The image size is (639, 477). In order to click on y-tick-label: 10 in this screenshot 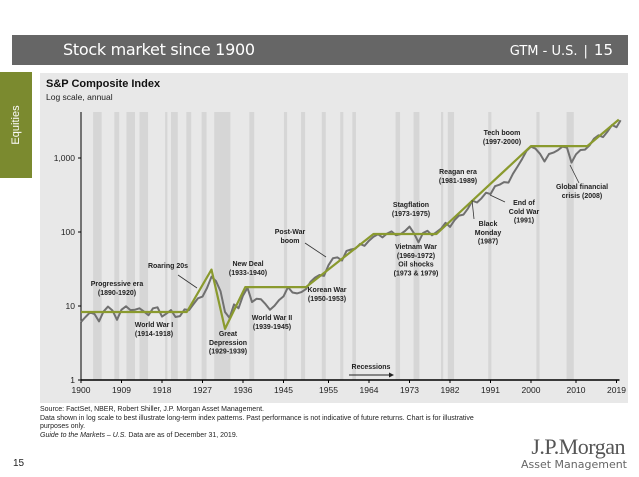, I will do `click(71, 306)`.